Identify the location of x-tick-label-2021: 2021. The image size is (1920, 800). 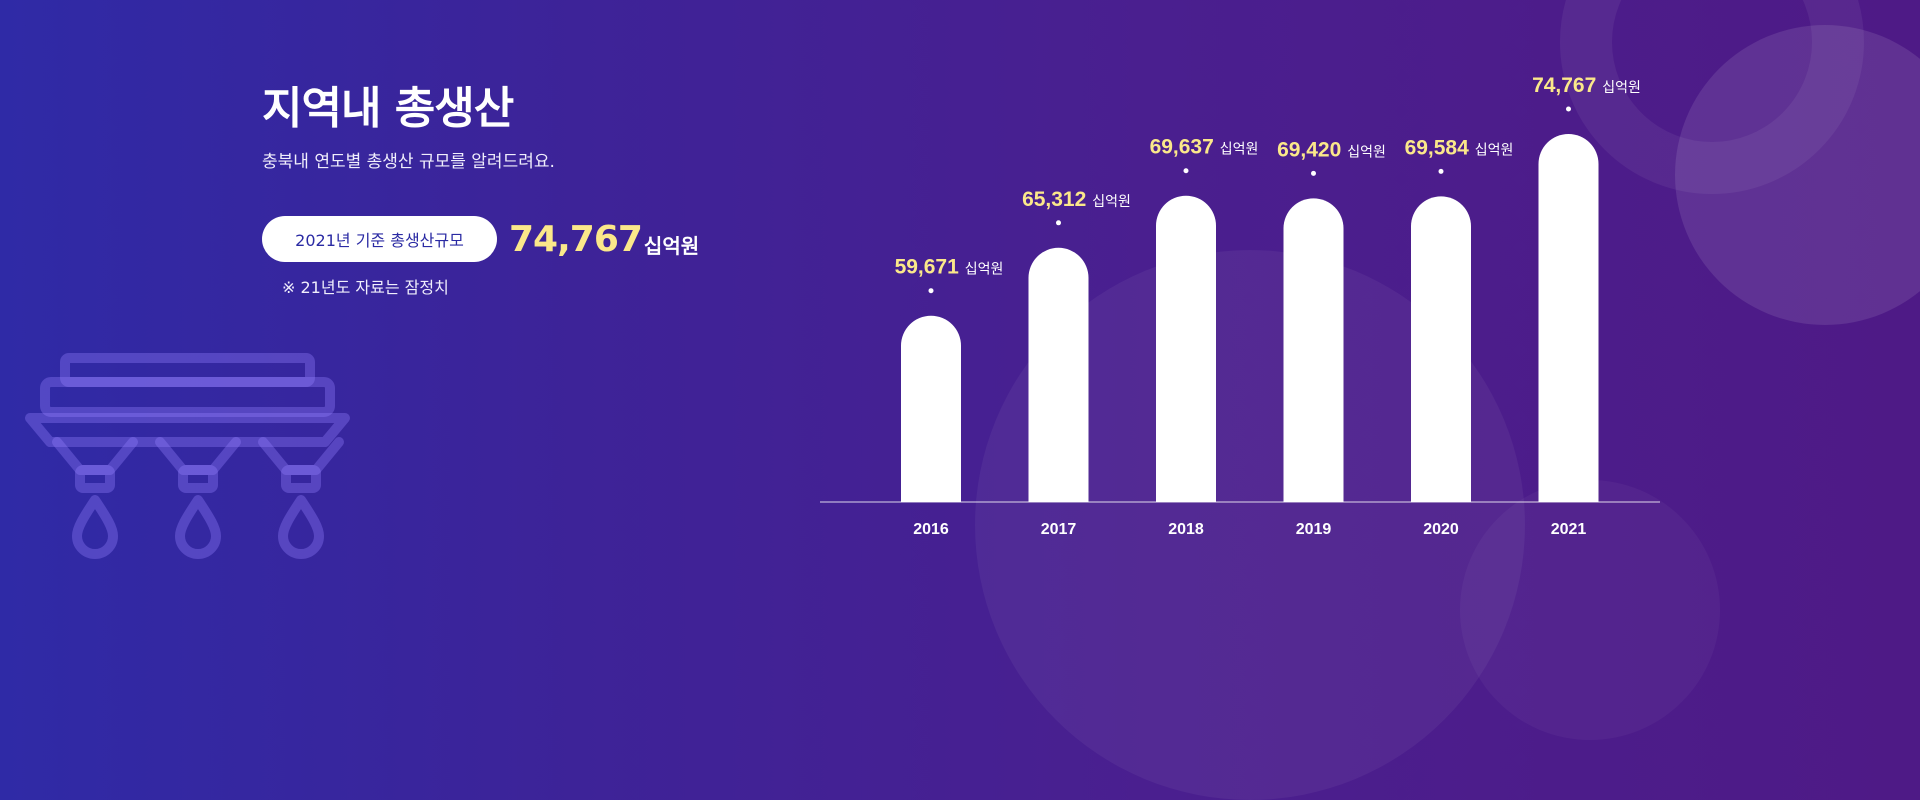
(1569, 529).